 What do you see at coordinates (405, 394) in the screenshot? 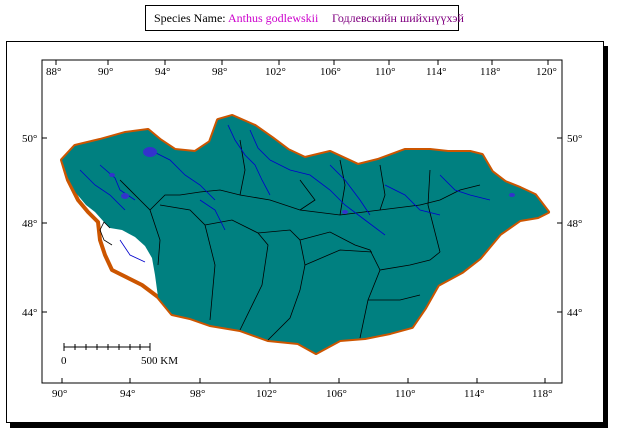
I see `bottom-tick-5: 110°` at bounding box center [405, 394].